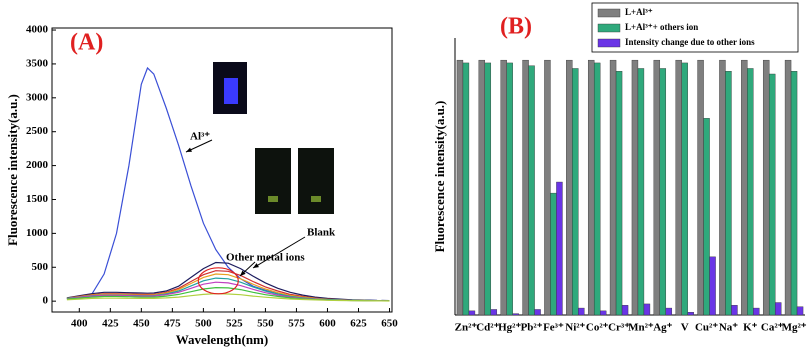 This screenshot has width=810, height=347. What do you see at coordinates (706, 328) in the screenshot?
I see `x-tick-label: Cu²⁺` at bounding box center [706, 328].